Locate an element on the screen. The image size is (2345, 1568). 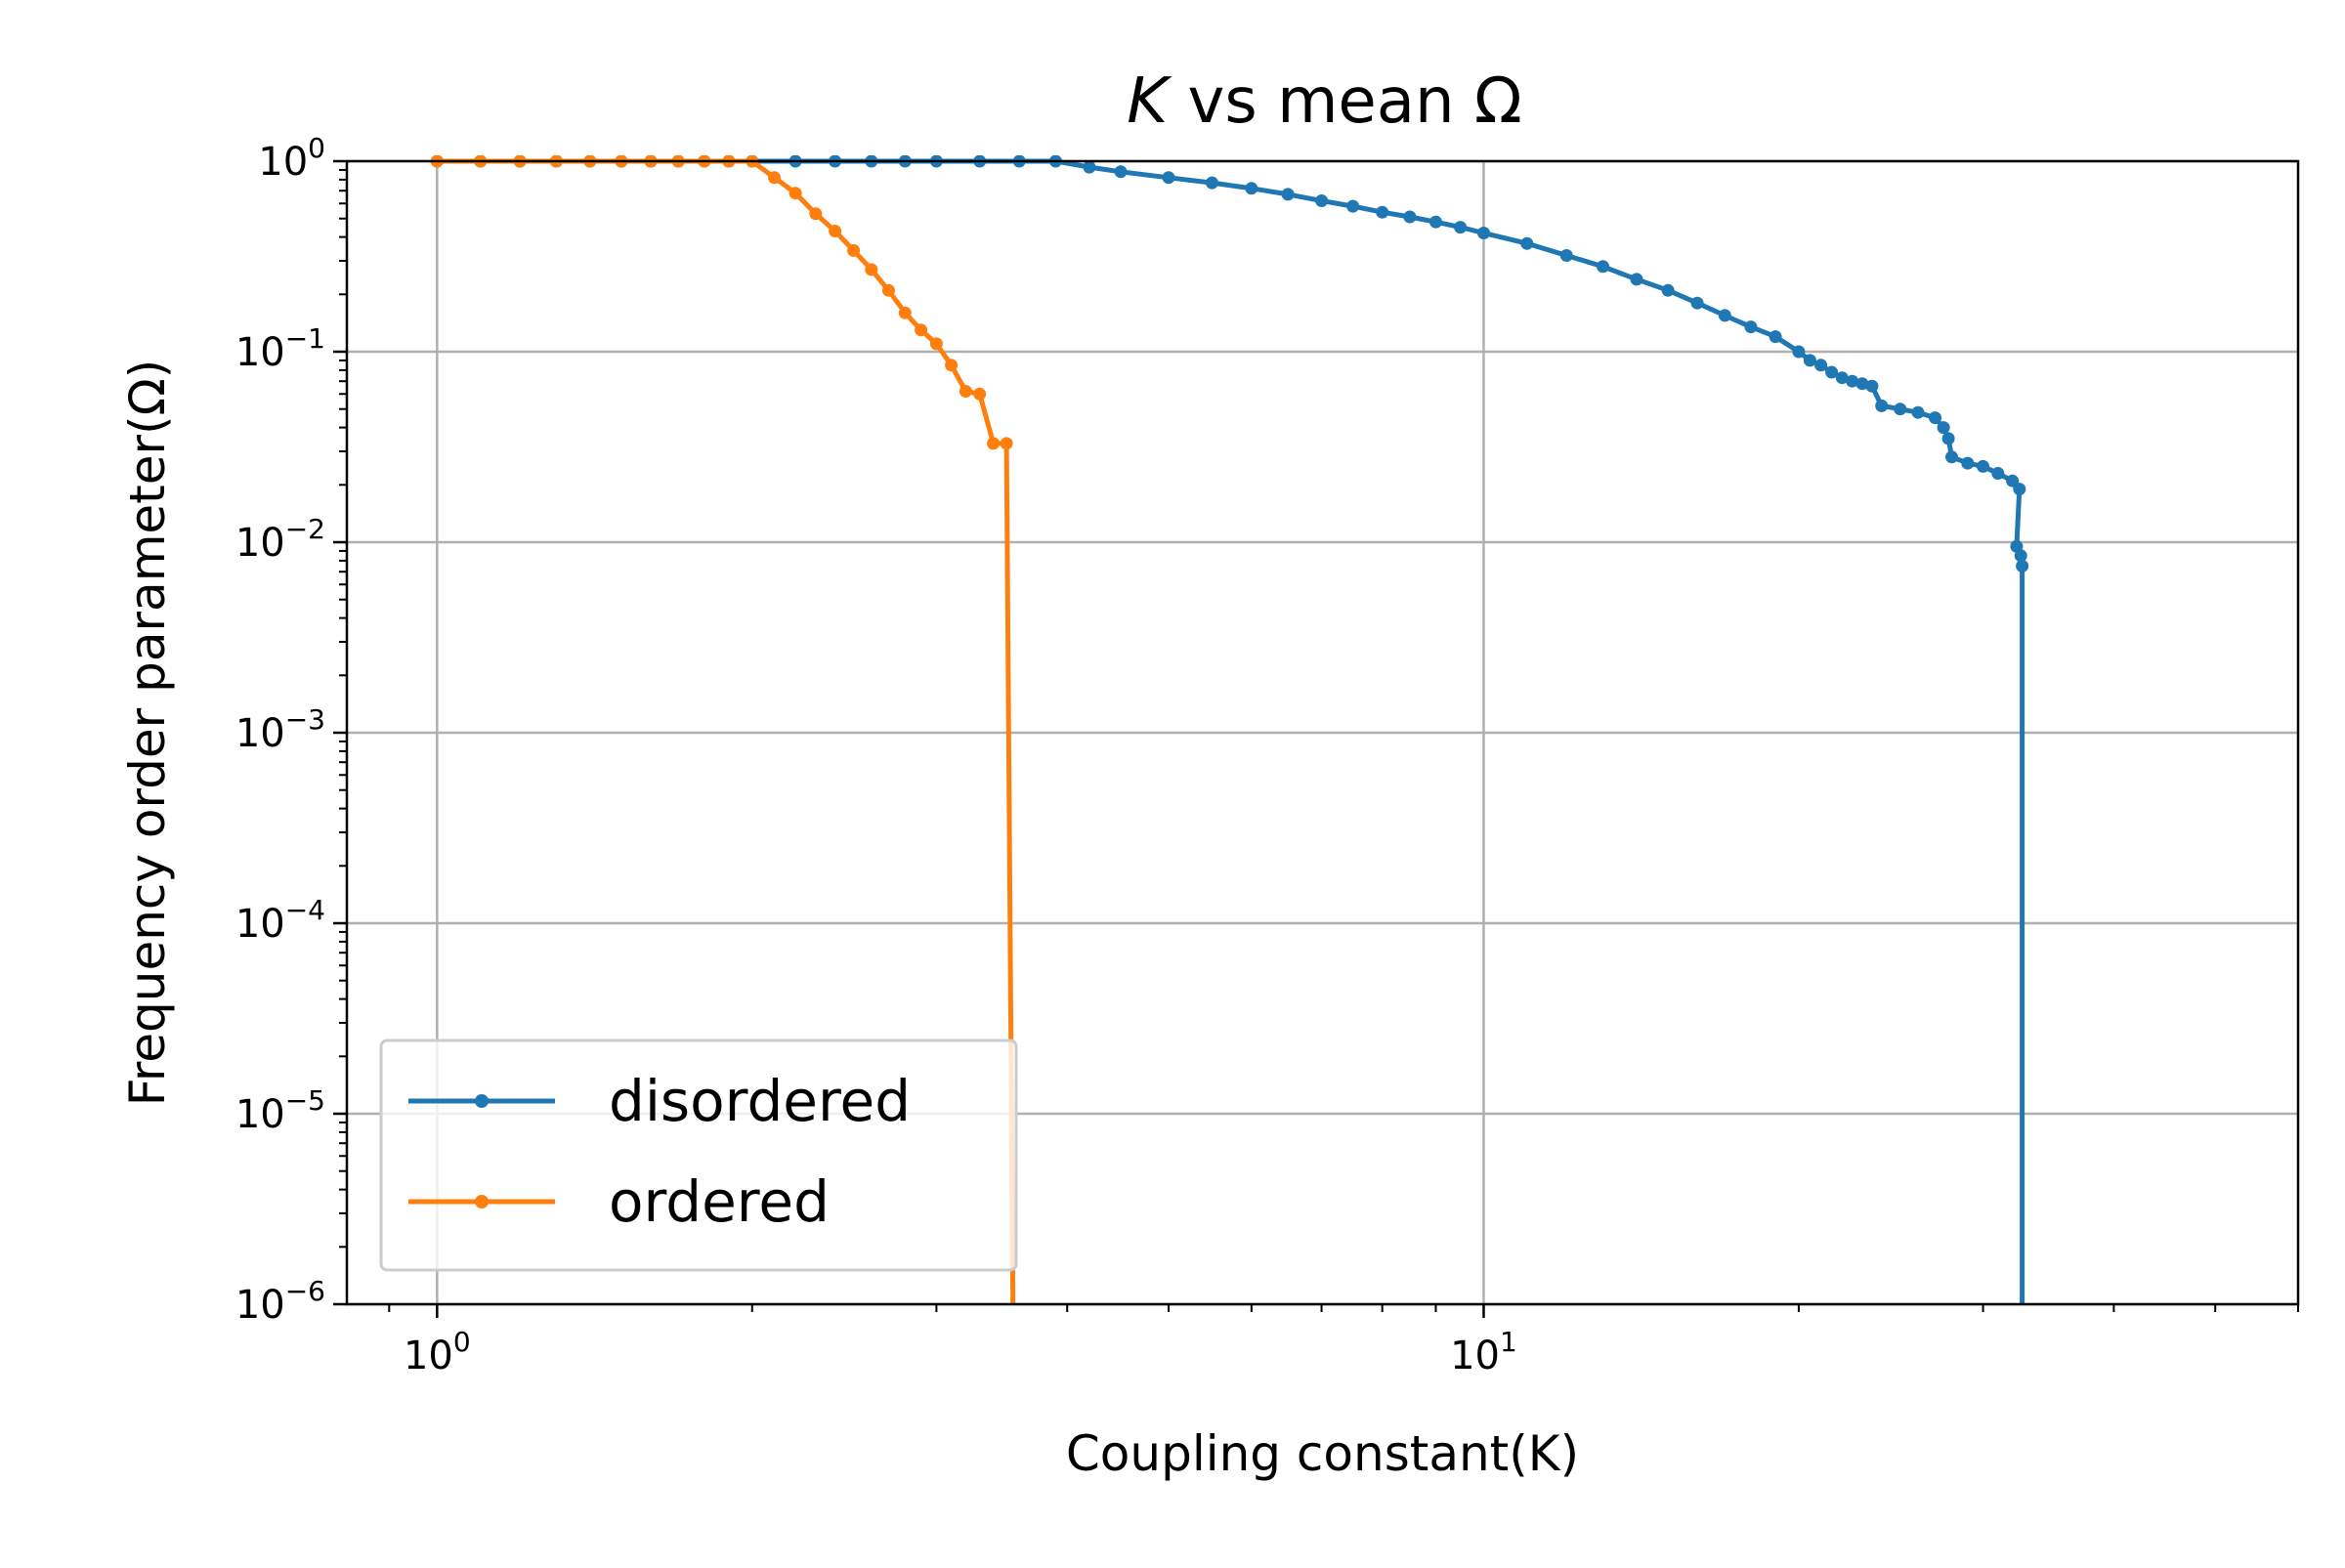
chart-legend: disordered ordered is located at coordinates (698, 1155).